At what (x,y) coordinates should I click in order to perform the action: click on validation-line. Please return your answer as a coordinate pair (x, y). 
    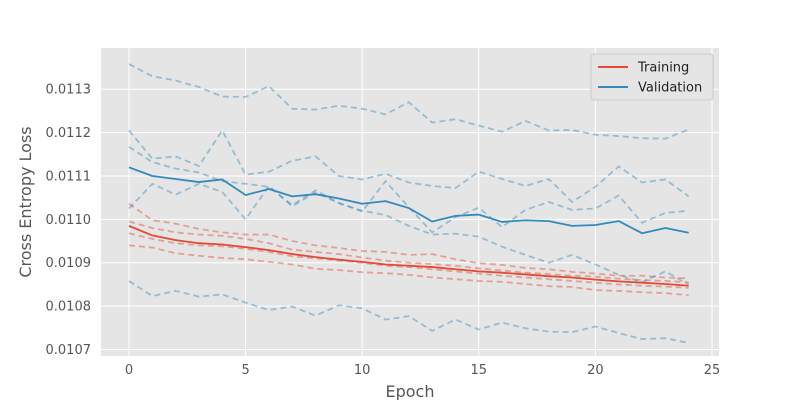
    Looking at the image, I should click on (408, 200).